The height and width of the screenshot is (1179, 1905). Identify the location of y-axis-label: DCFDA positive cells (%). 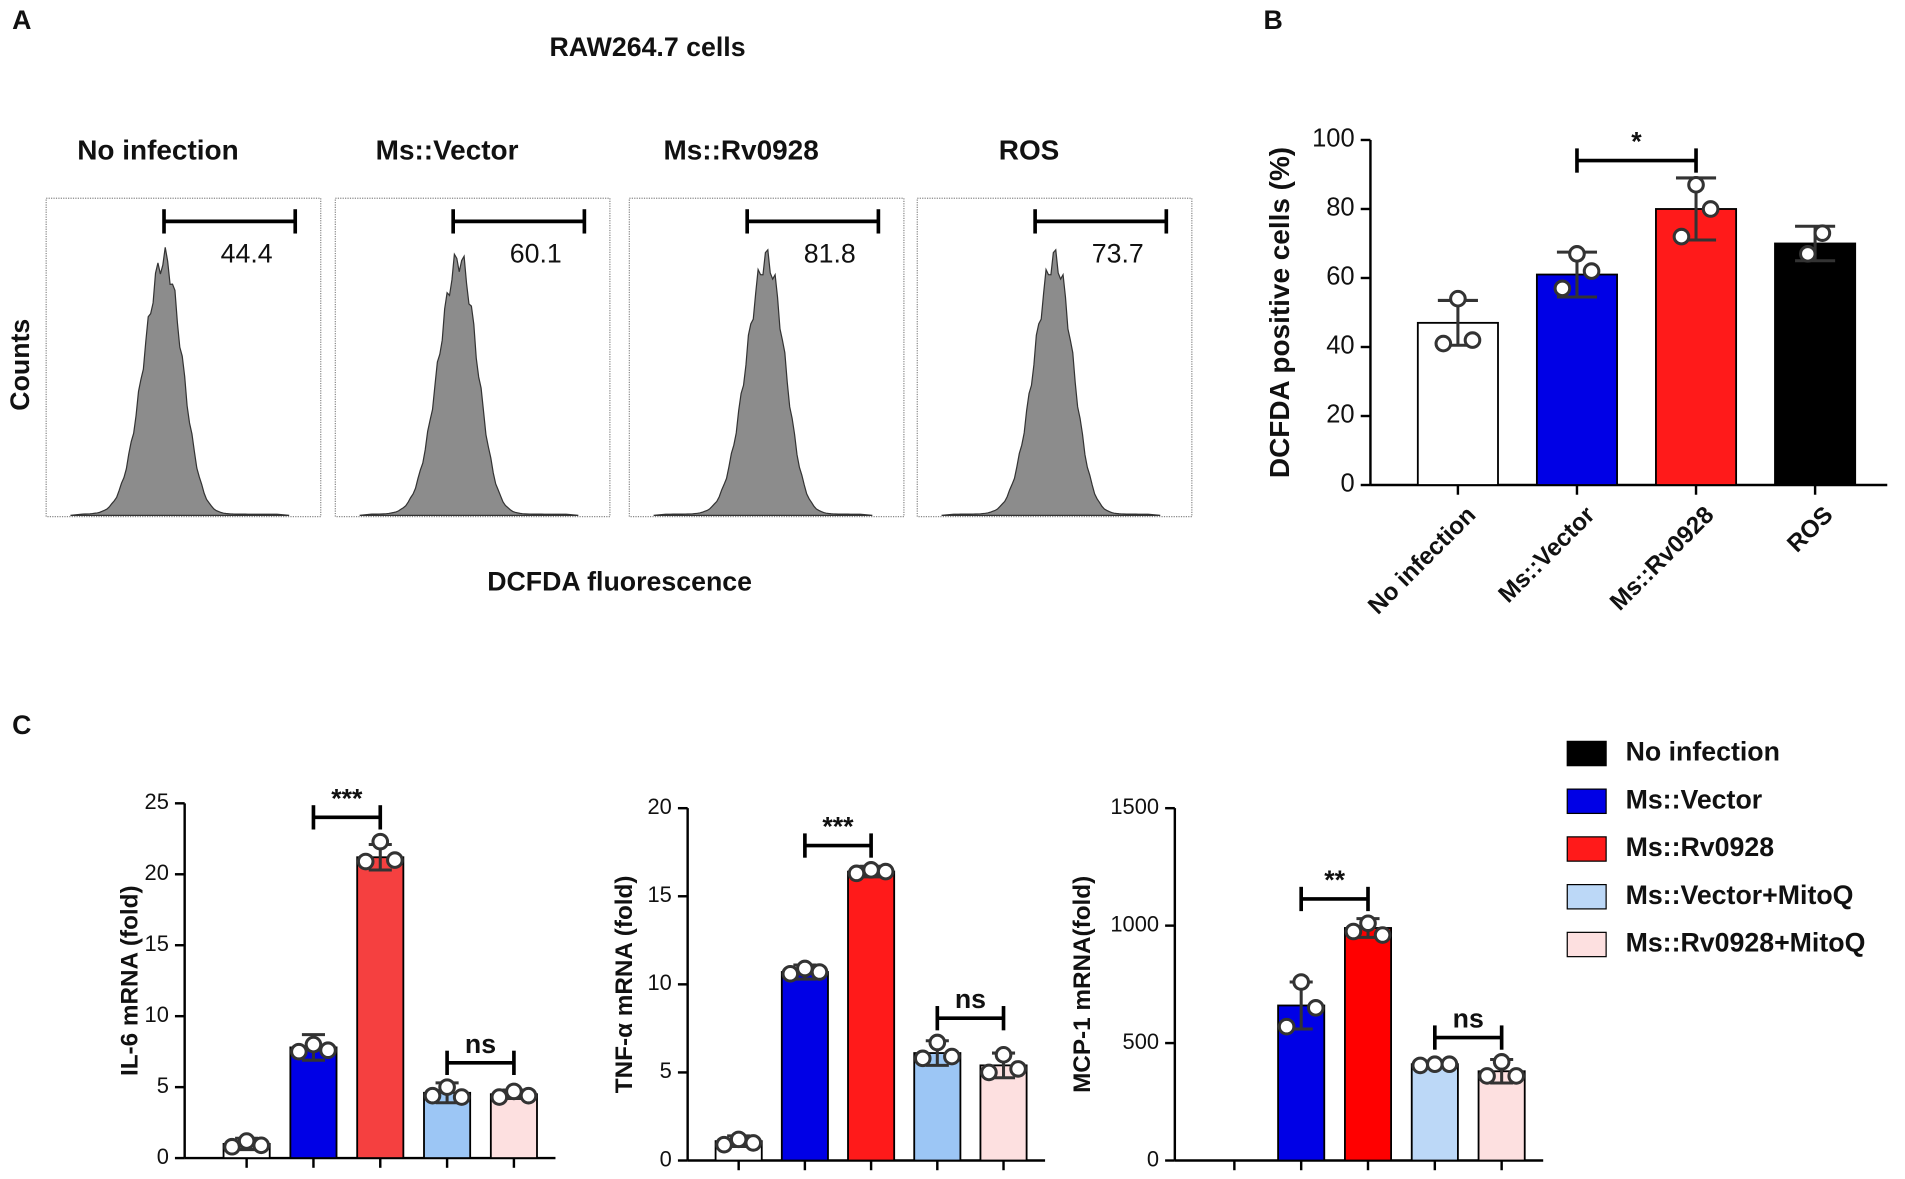
(1279, 312).